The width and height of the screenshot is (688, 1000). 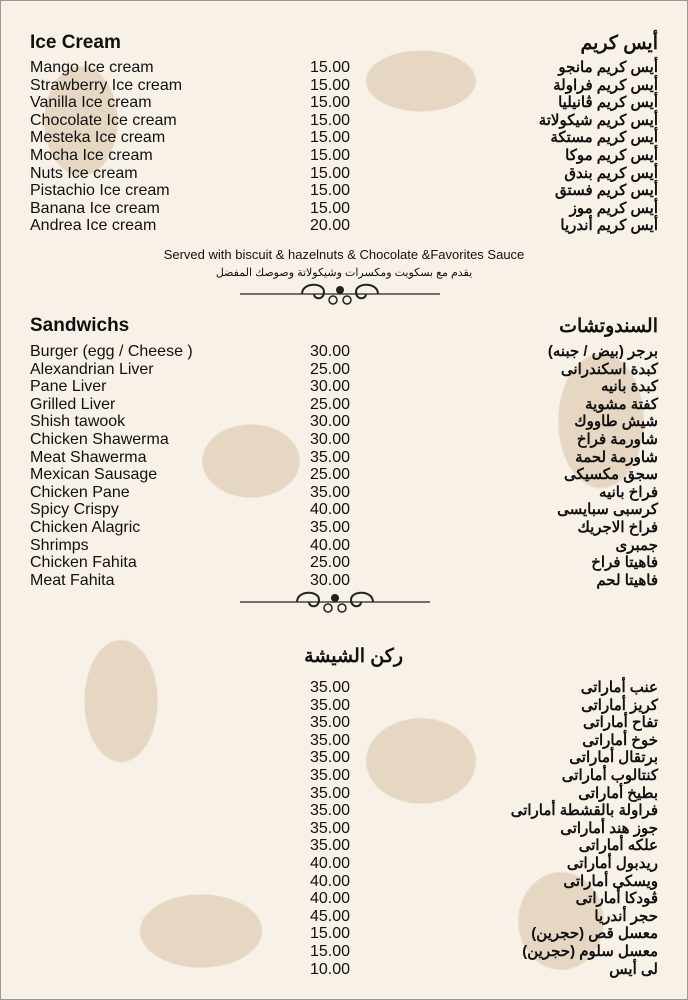 What do you see at coordinates (611, 173) in the screenshot?
I see `item-name-ar: أيس كريم بندق` at bounding box center [611, 173].